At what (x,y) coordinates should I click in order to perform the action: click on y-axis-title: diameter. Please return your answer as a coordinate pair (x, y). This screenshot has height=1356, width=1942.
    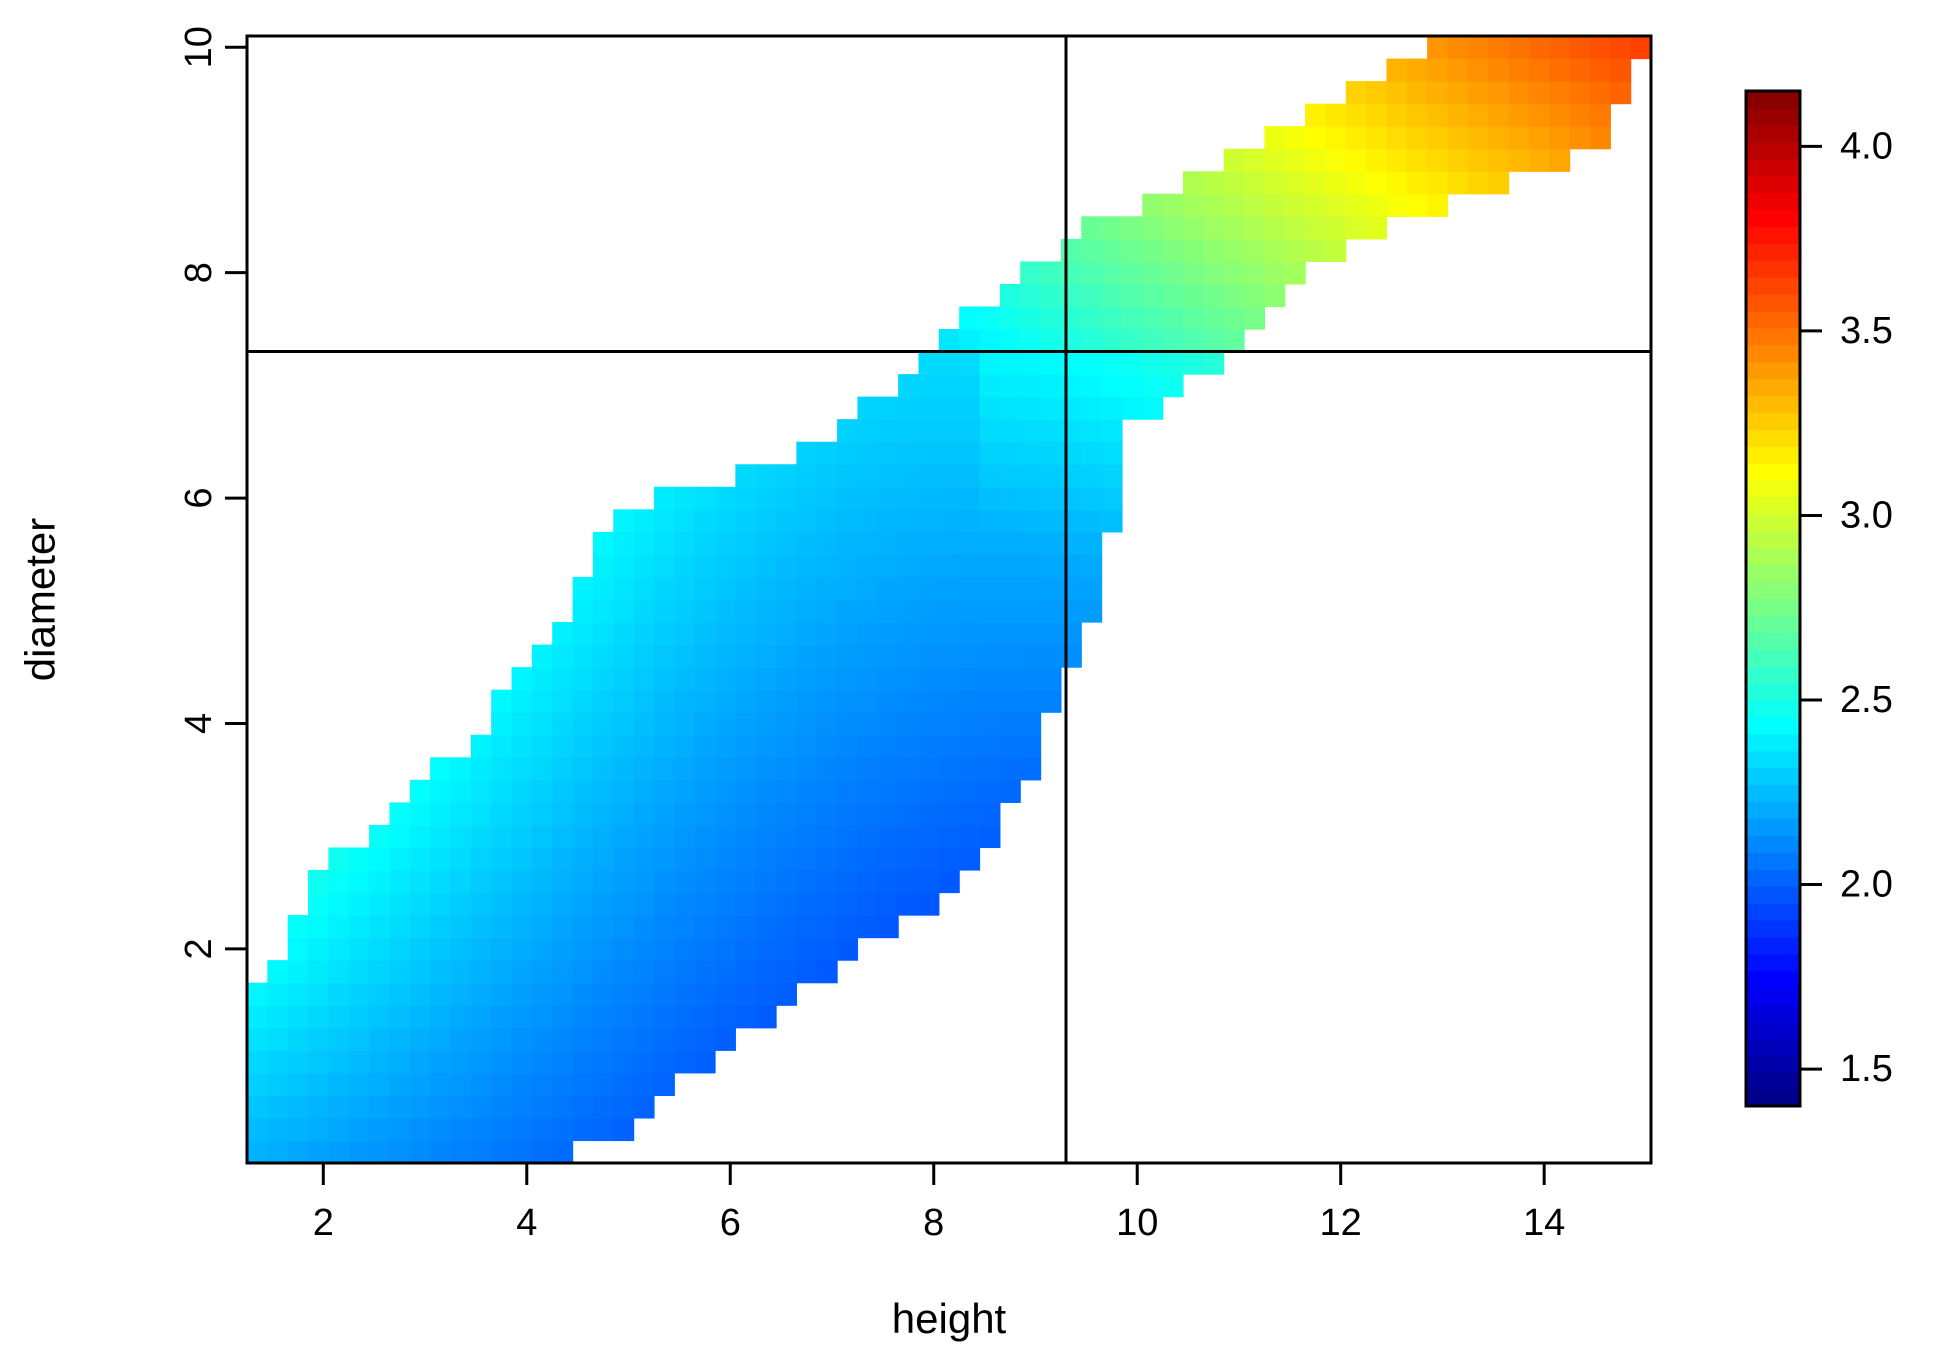
    Looking at the image, I should click on (40, 599).